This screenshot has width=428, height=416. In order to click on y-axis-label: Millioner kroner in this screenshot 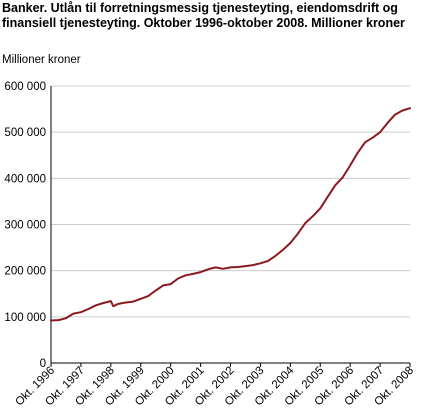, I will do `click(41, 60)`.